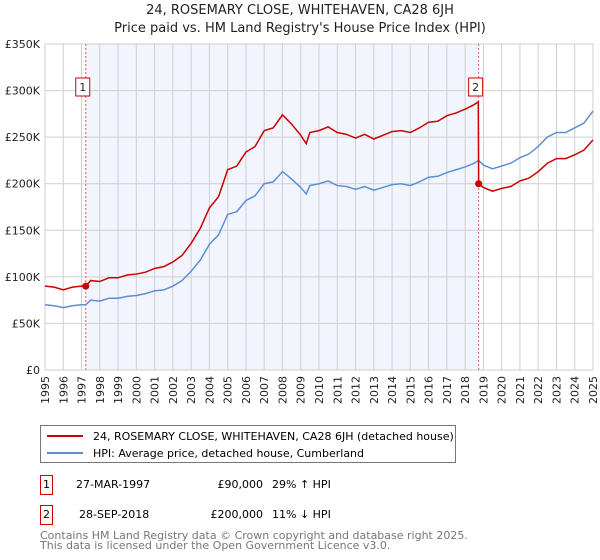 Image resolution: width=600 pixels, height=560 pixels. What do you see at coordinates (556, 390) in the screenshot?
I see `x-tick-label: 2023` at bounding box center [556, 390].